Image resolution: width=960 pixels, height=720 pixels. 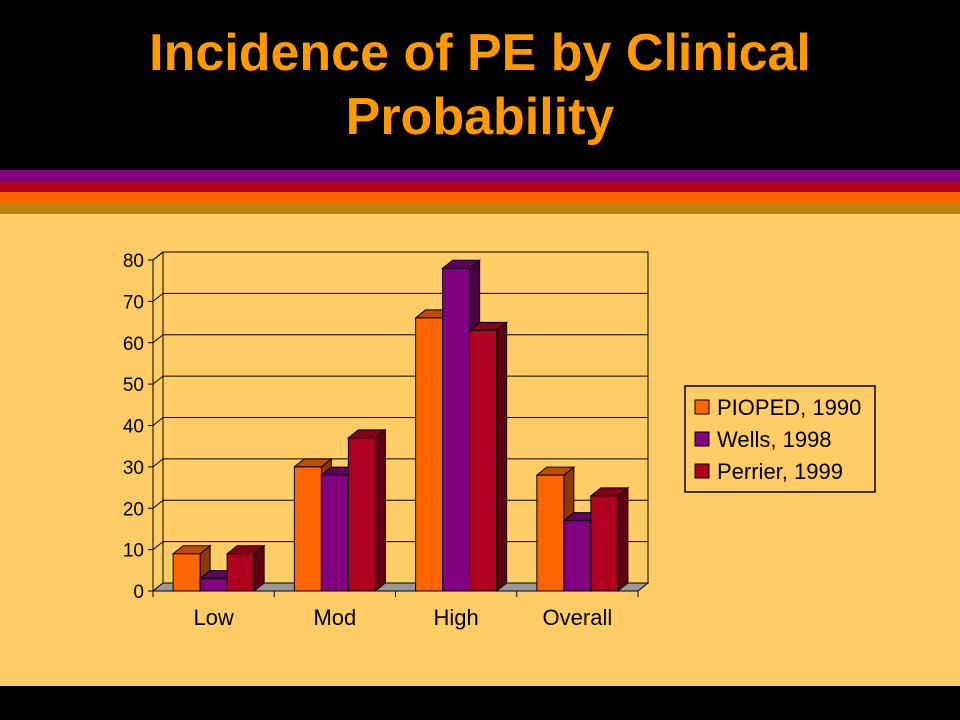 What do you see at coordinates (480, 703) in the screenshot?
I see `bottom-band` at bounding box center [480, 703].